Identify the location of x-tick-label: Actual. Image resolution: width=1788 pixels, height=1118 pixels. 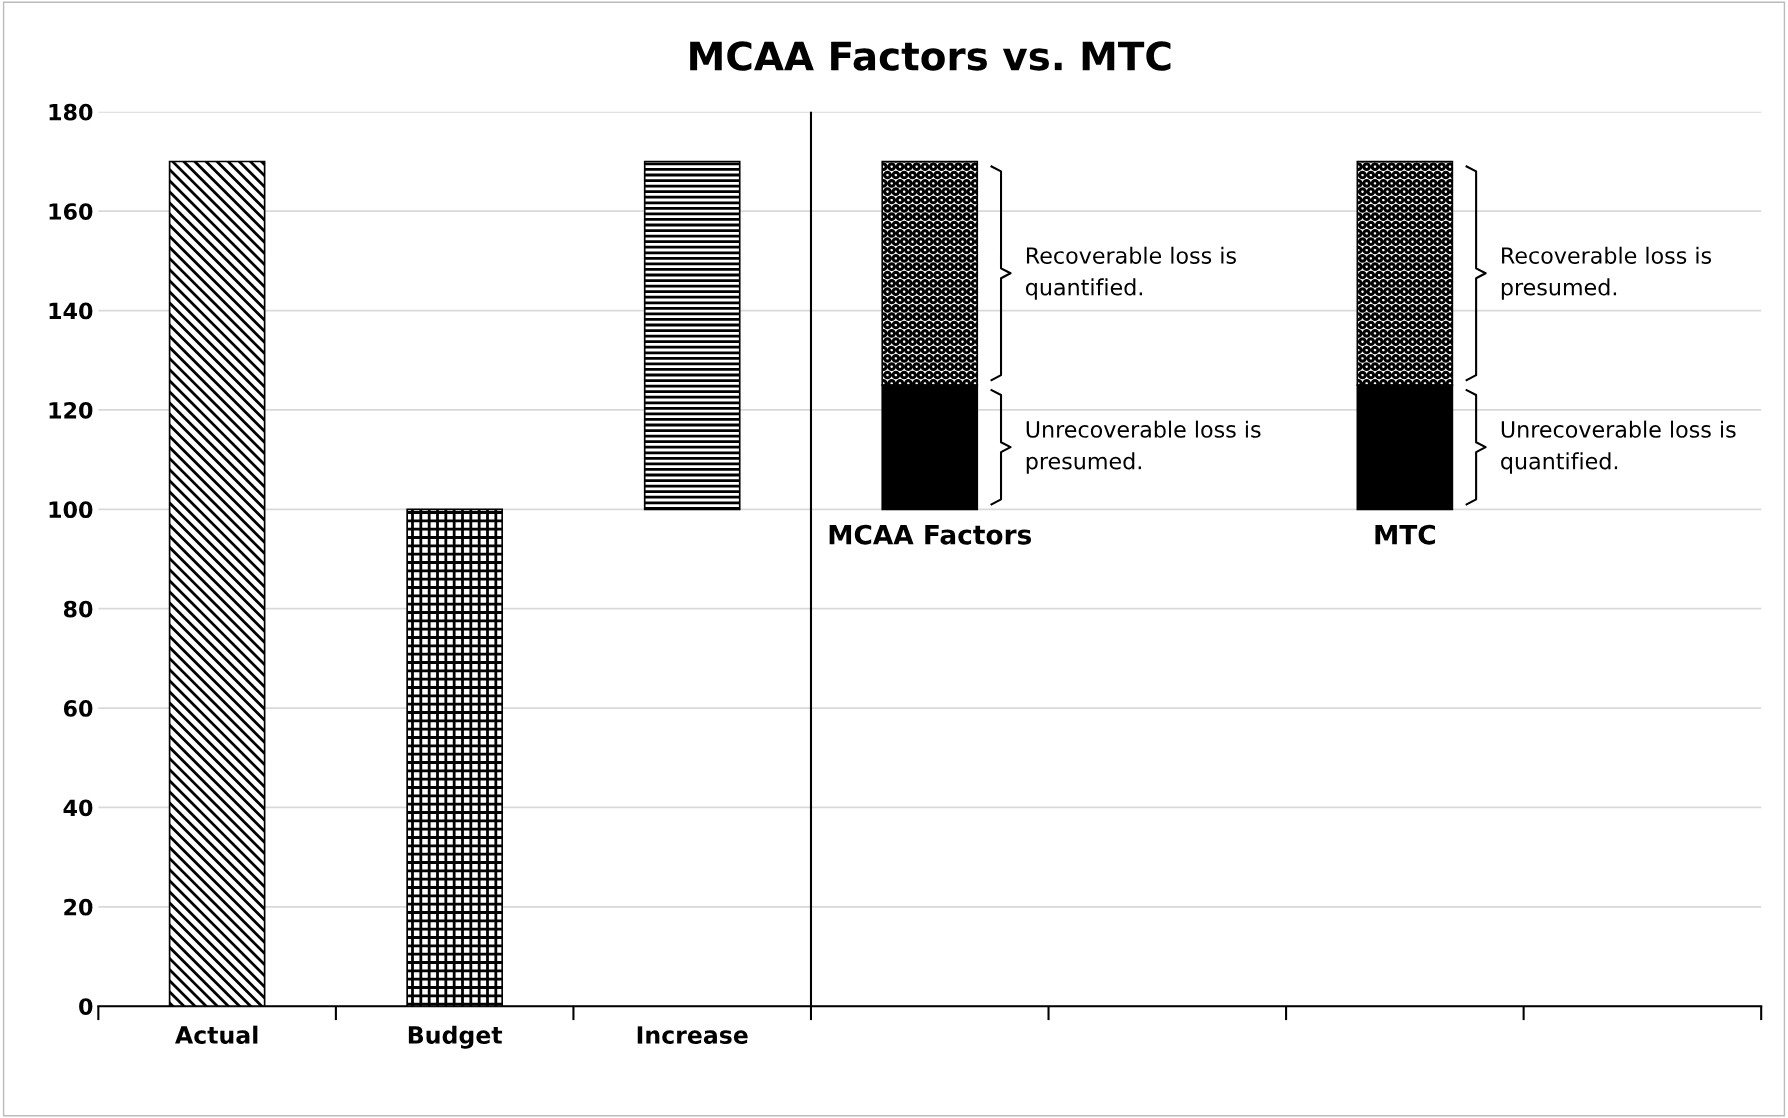
(216, 1034).